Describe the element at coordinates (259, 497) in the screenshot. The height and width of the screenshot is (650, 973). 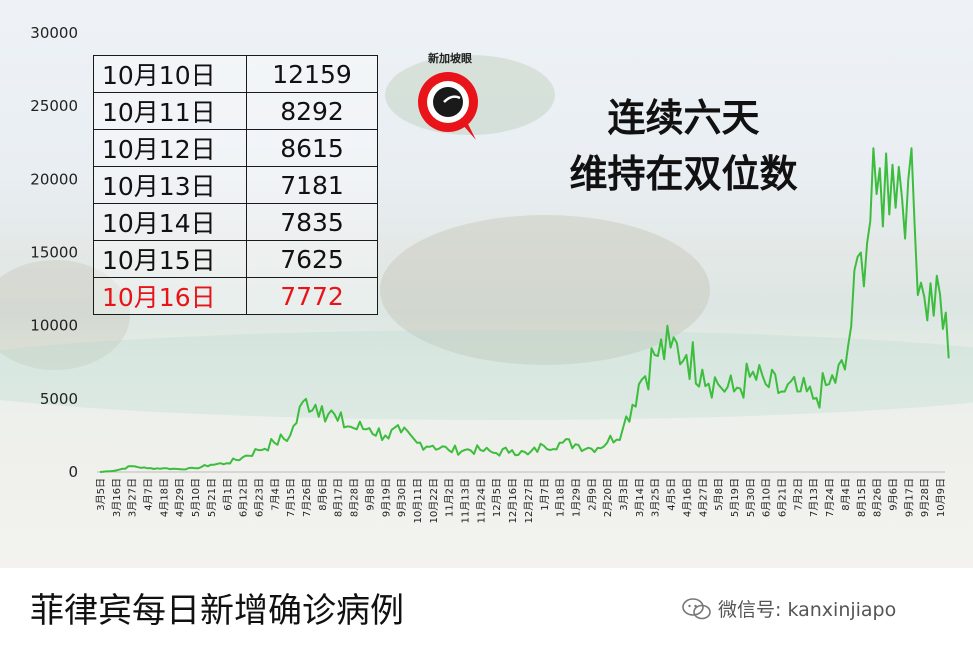
I see `x-tick-label: 6月23日` at that location.